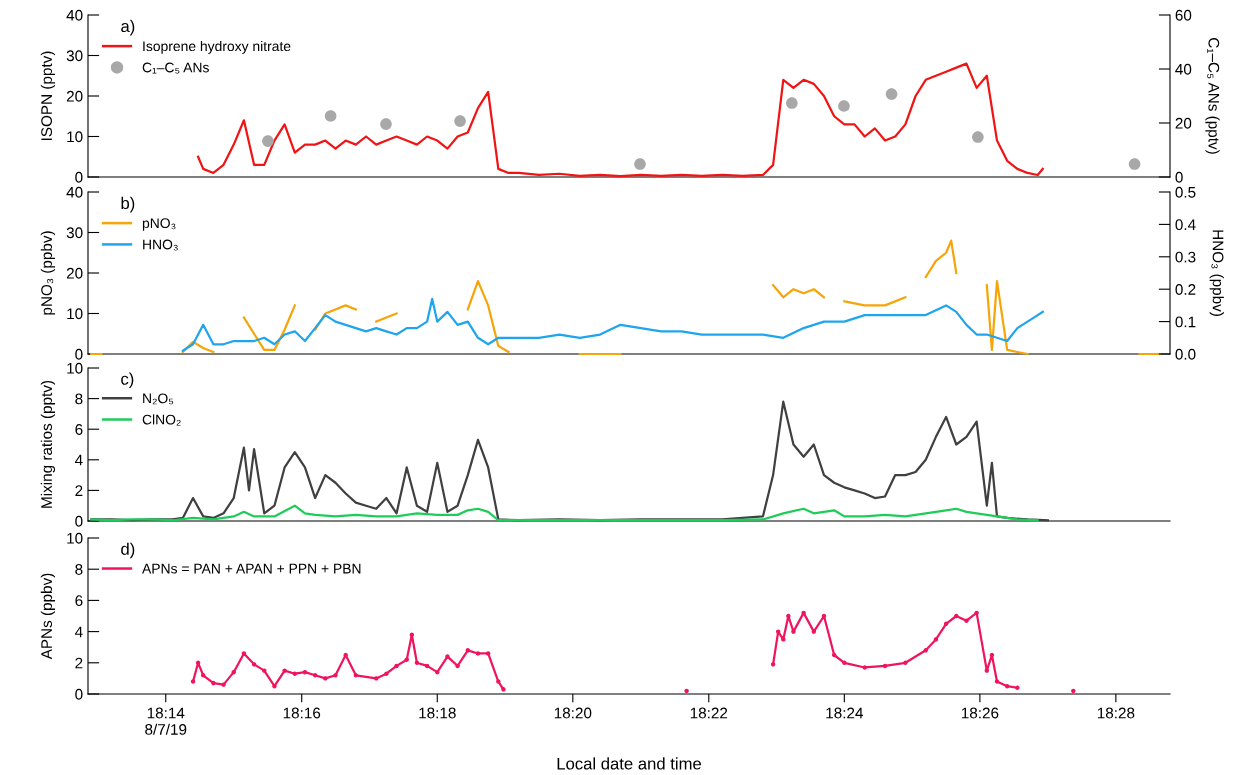  Describe the element at coordinates (166, 721) in the screenshot. I see `x-tick-label: 18:14 8/7/19` at that location.